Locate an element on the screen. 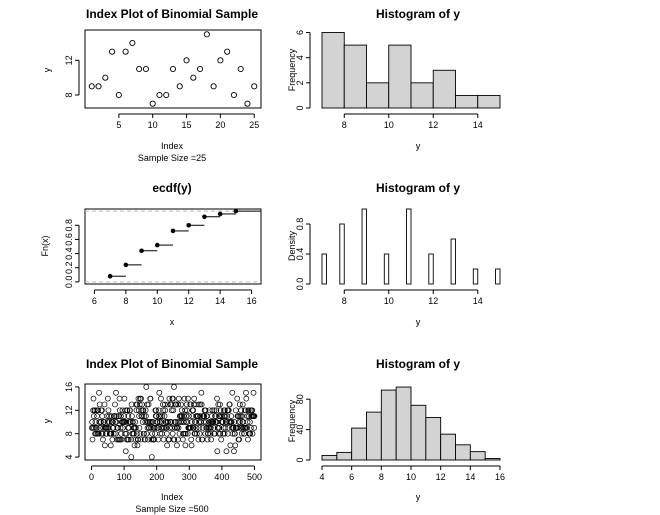 The width and height of the screenshot is (660, 515). plot-frame is located at coordinates (173, 69).